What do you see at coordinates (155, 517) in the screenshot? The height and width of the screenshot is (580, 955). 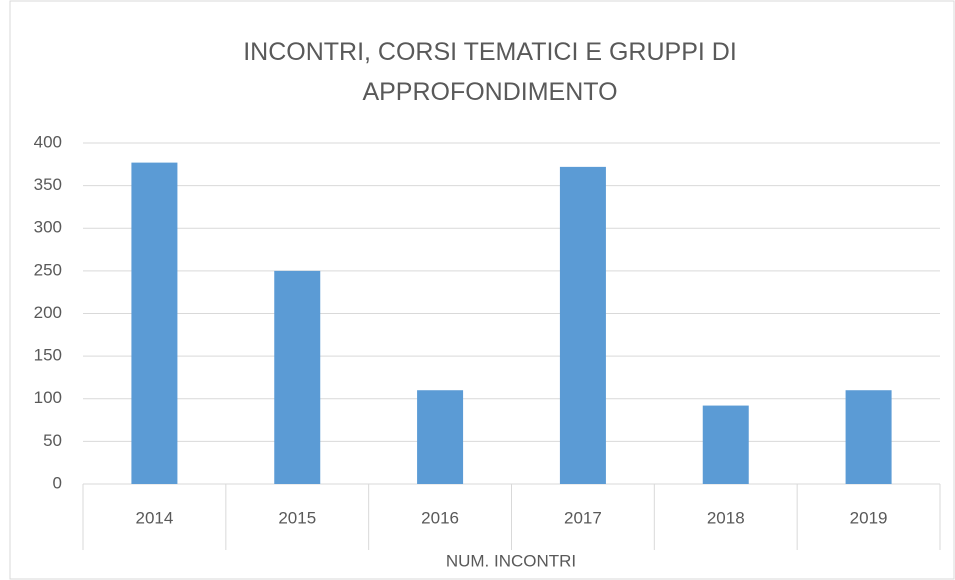 I see `x-tick-label: 2014` at bounding box center [155, 517].